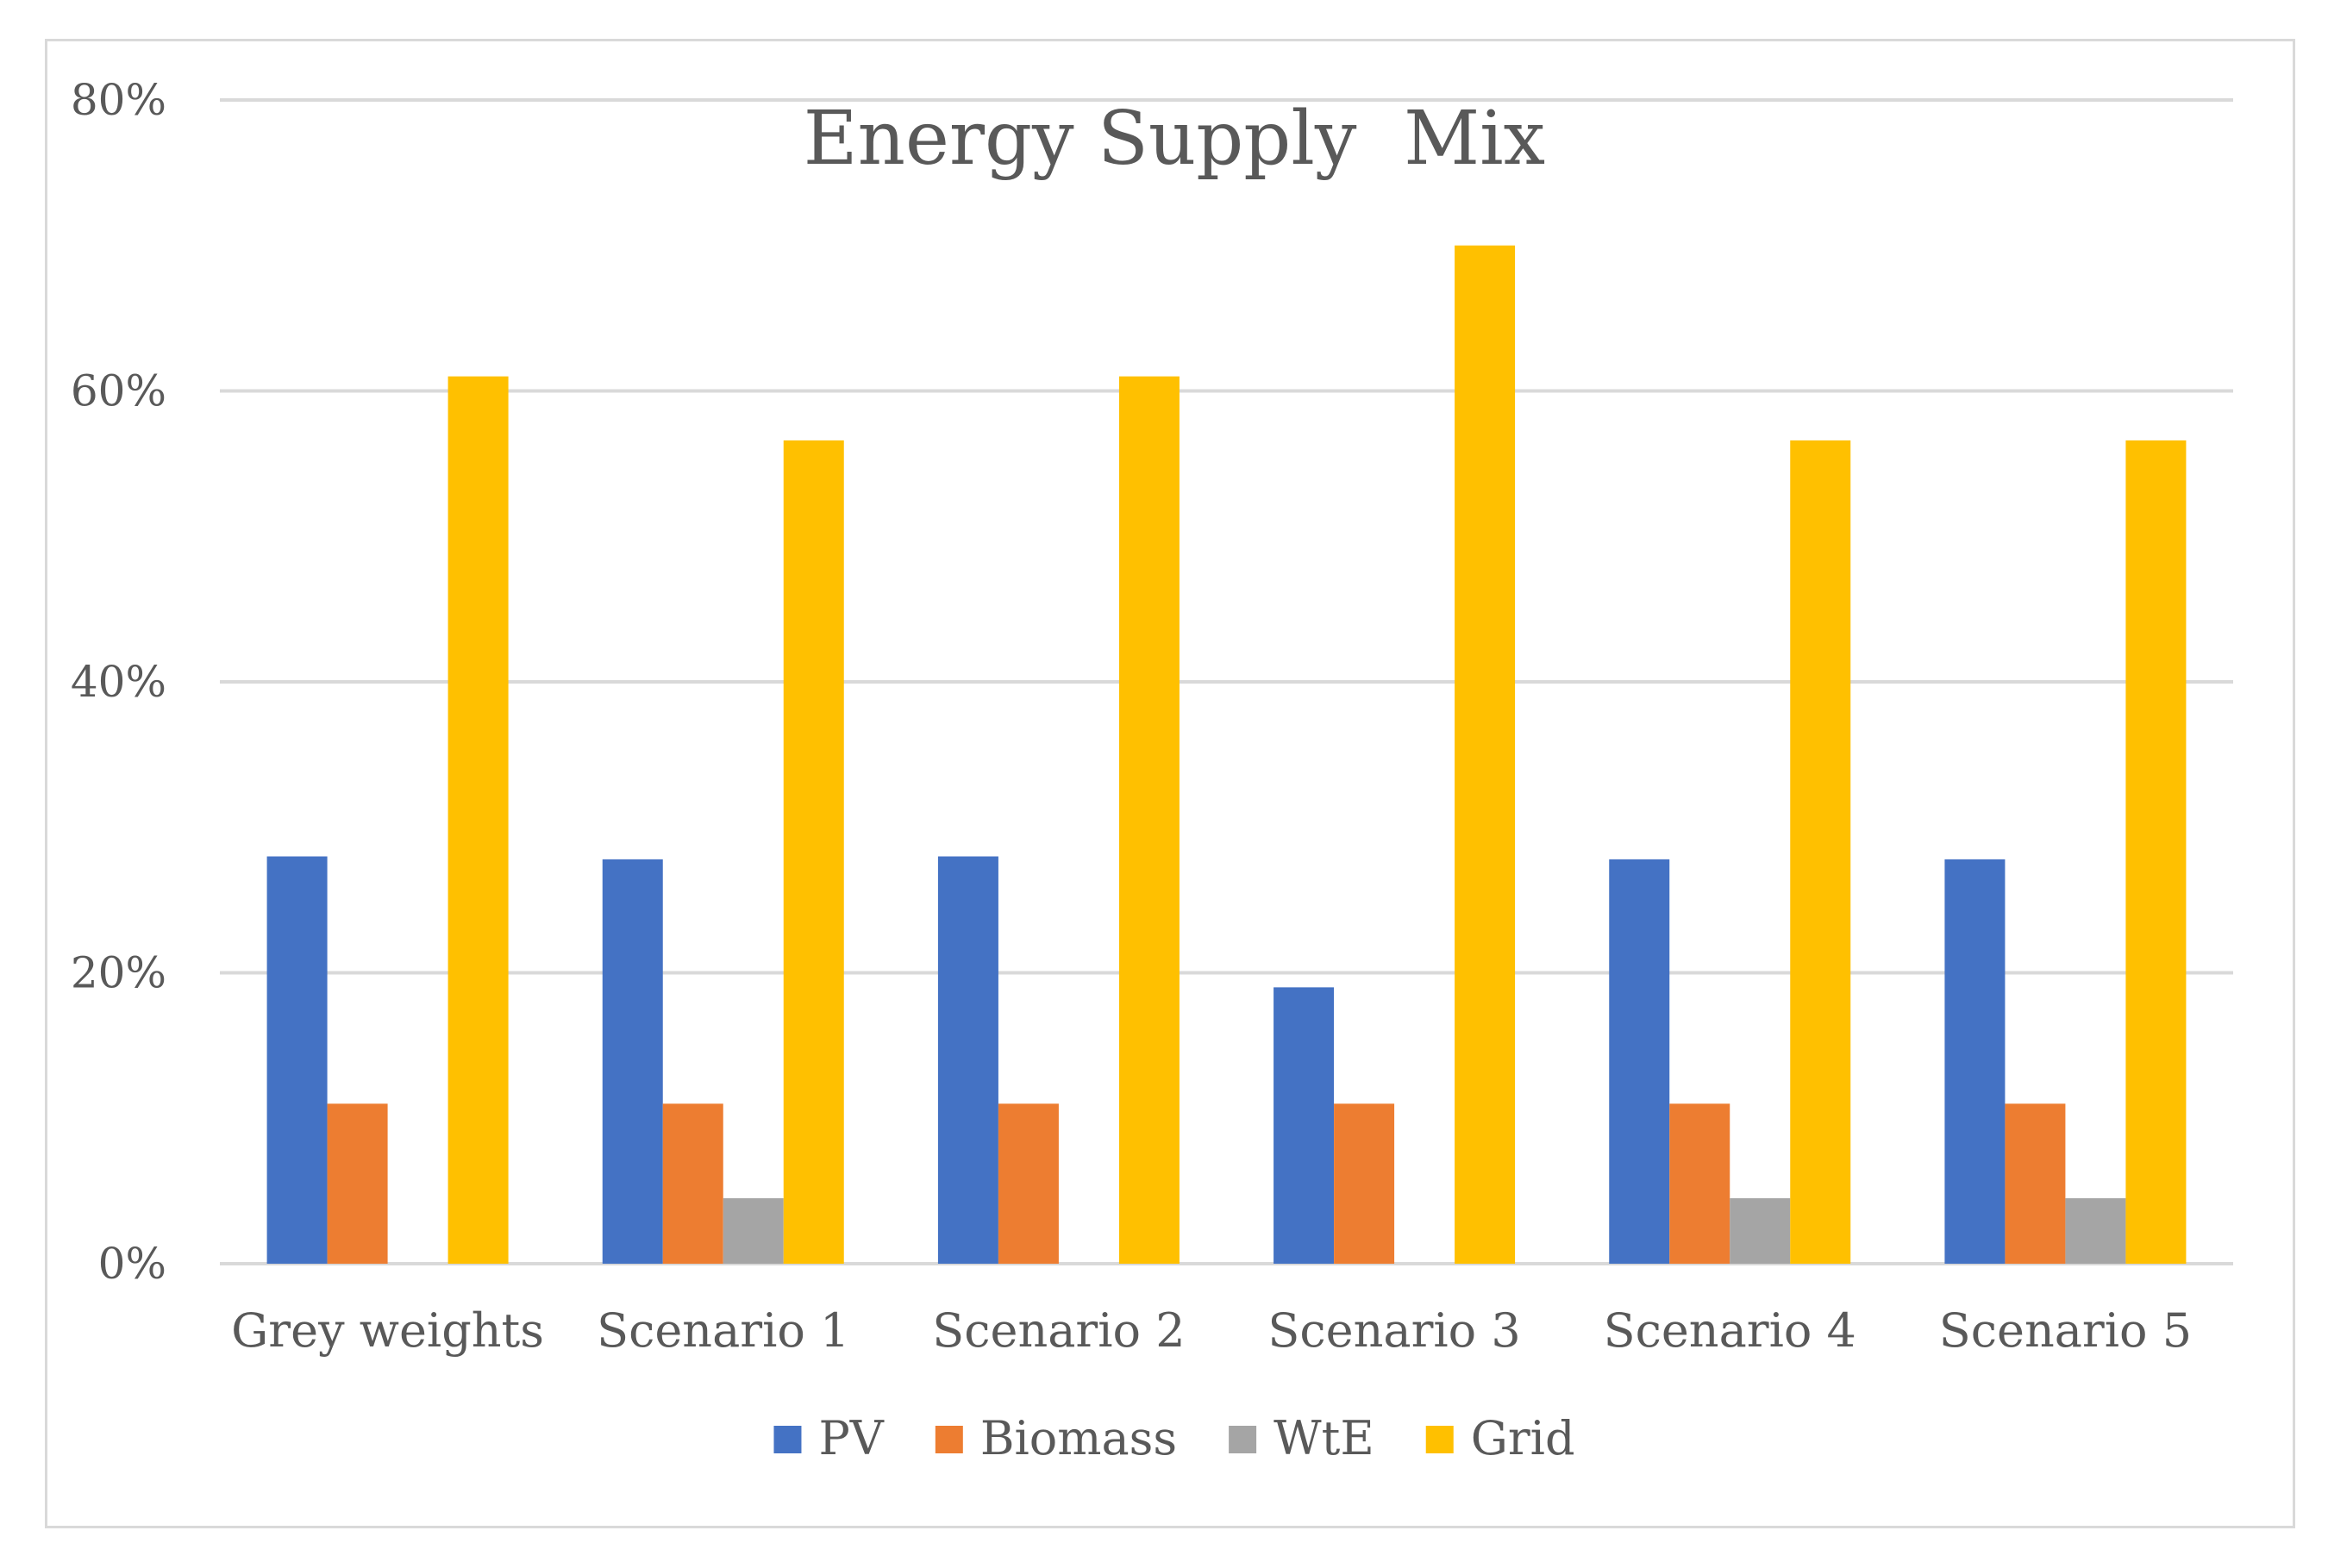  I want to click on y-axis-tick-labels: 0% 20% 40% 60% 80%, so click(118, 682).